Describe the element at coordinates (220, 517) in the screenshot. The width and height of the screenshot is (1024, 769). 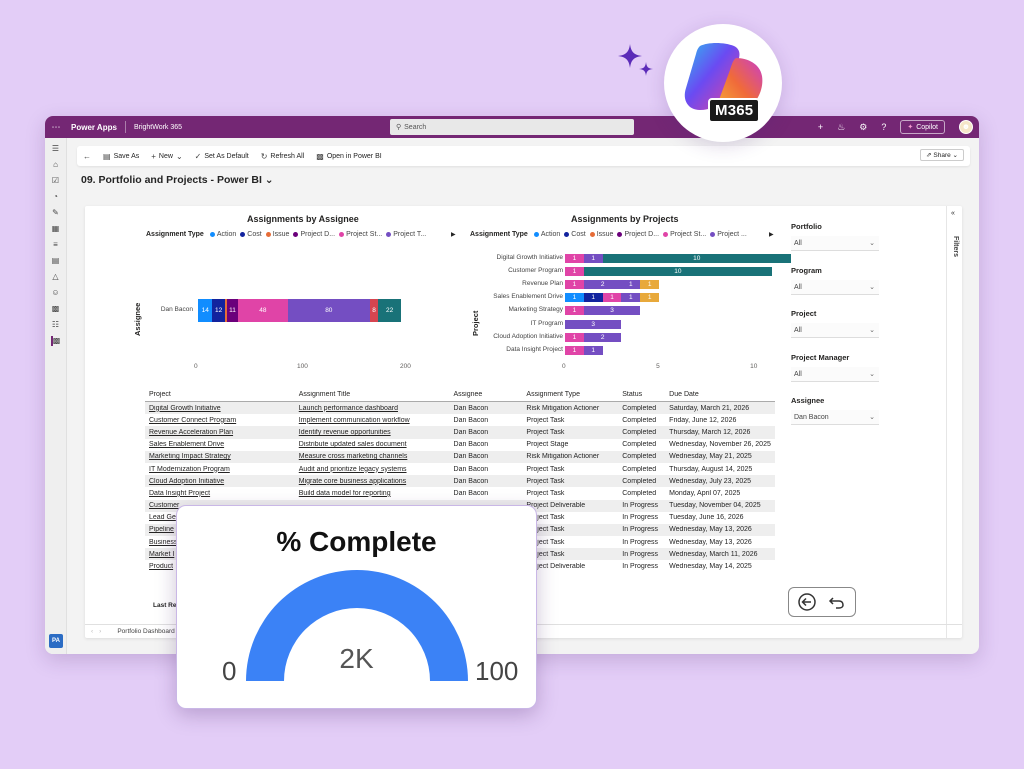
I see `table-cell: Lead Ge` at that location.